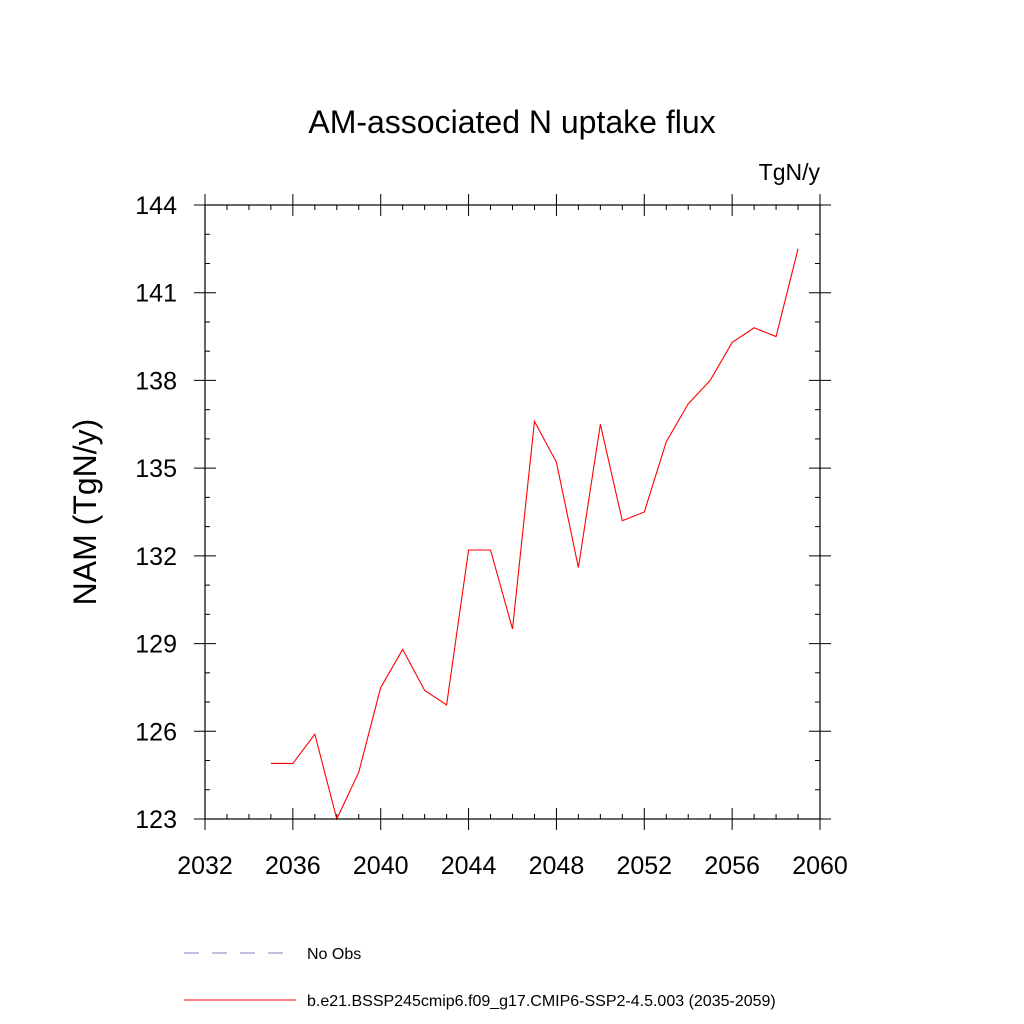 Image resolution: width=1024 pixels, height=1024 pixels. What do you see at coordinates (156, 469) in the screenshot?
I see `y-tick-label: 135` at bounding box center [156, 469].